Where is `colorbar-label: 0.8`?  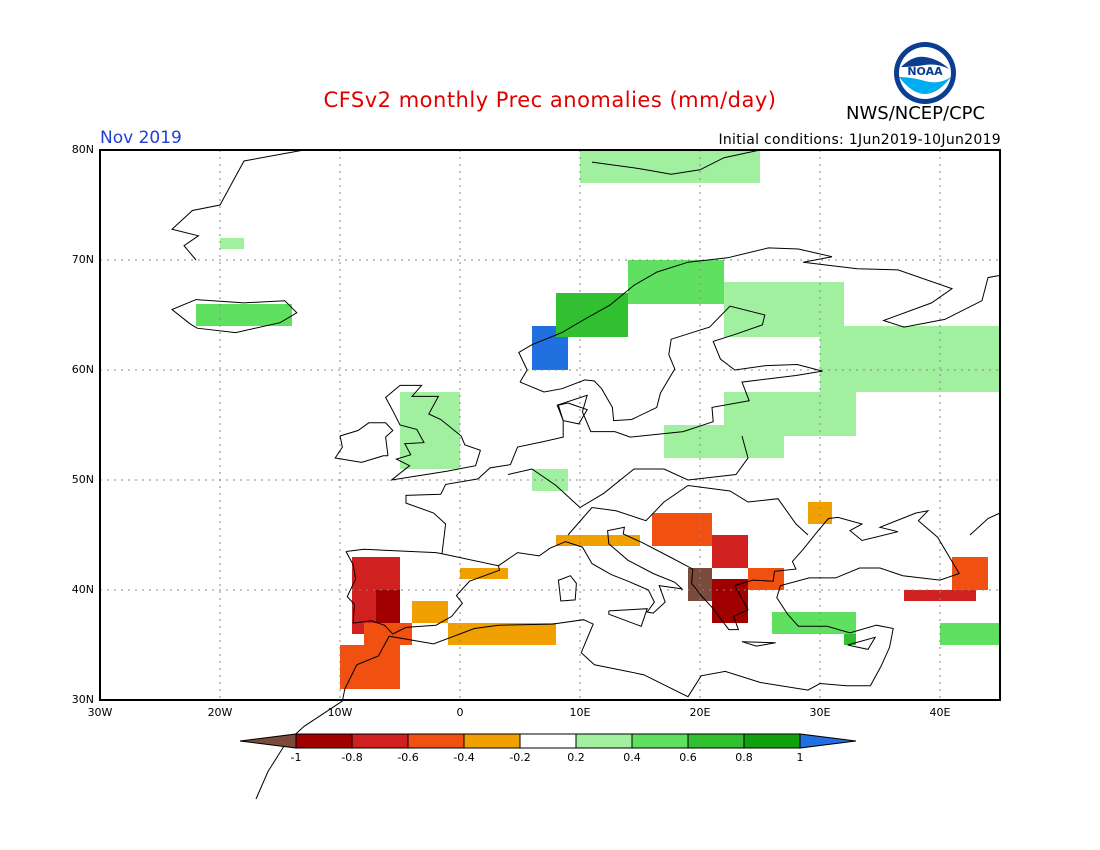 colorbar-label: 0.8 is located at coordinates (744, 757).